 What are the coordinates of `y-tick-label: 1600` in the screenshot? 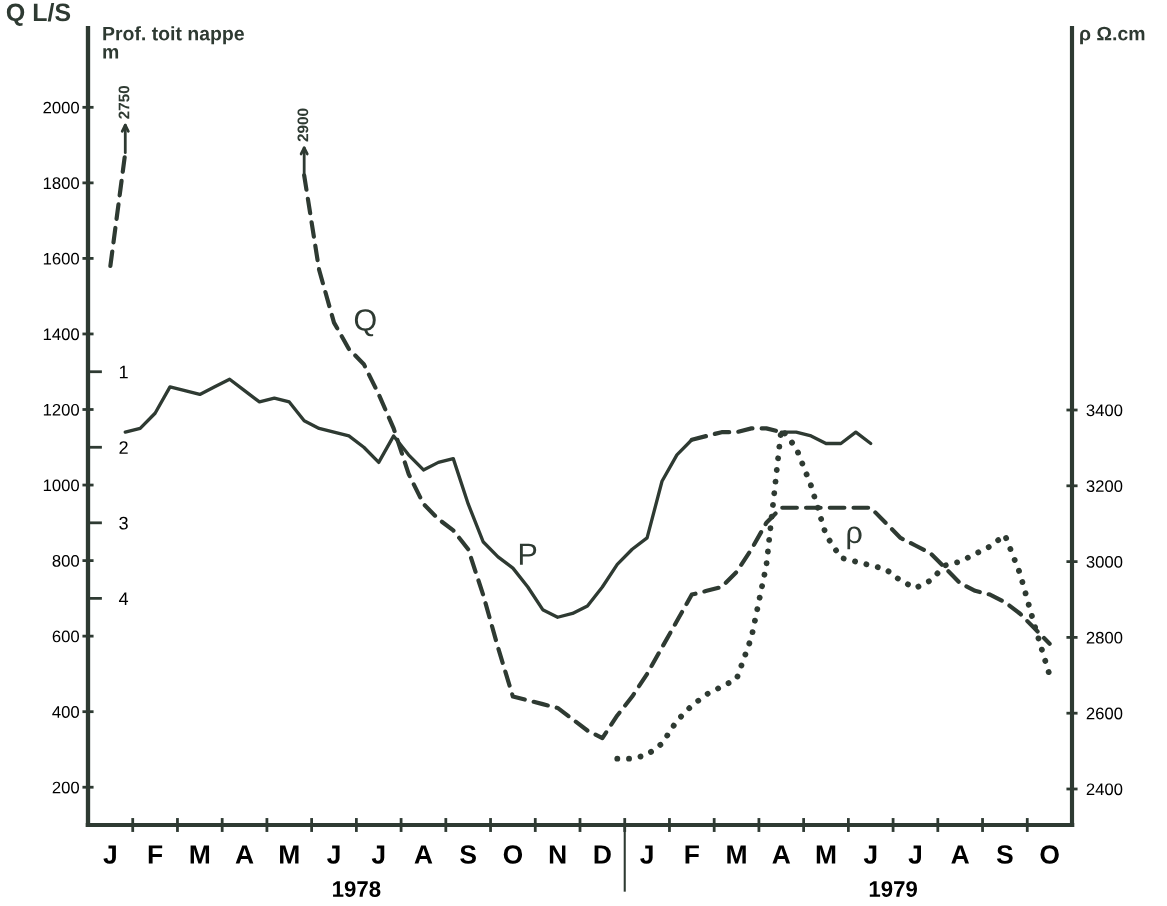 It's located at (61, 258).